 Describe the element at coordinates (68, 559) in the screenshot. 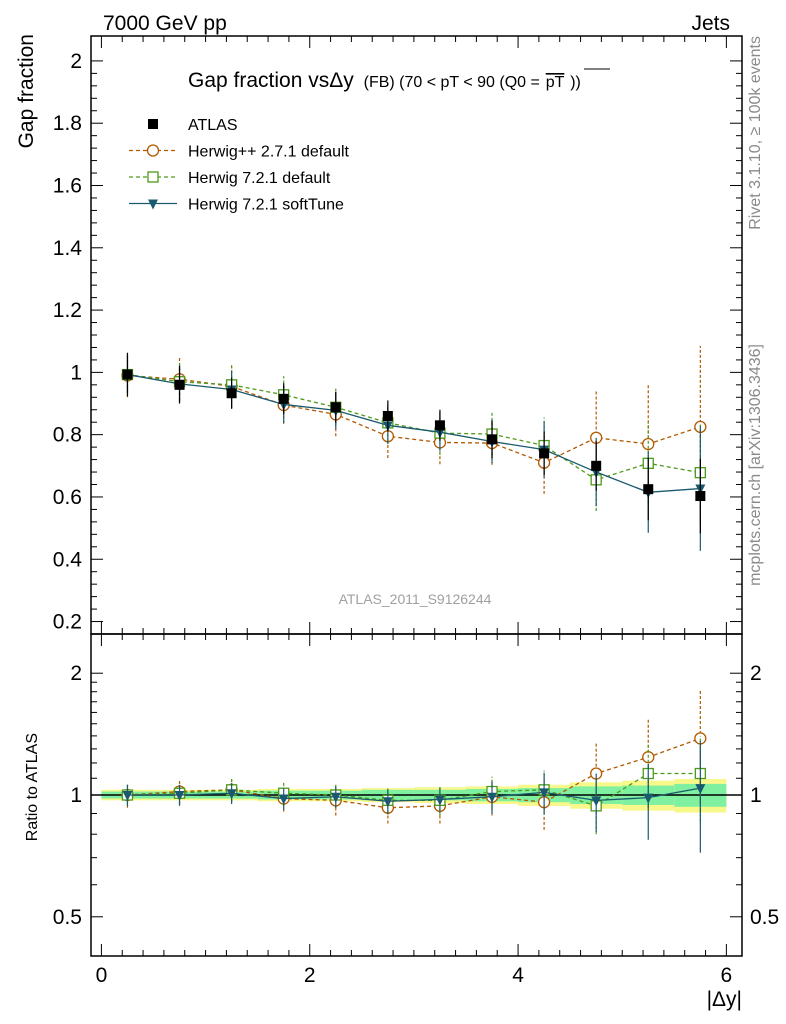

I see `y-tick-label: 0.4` at that location.